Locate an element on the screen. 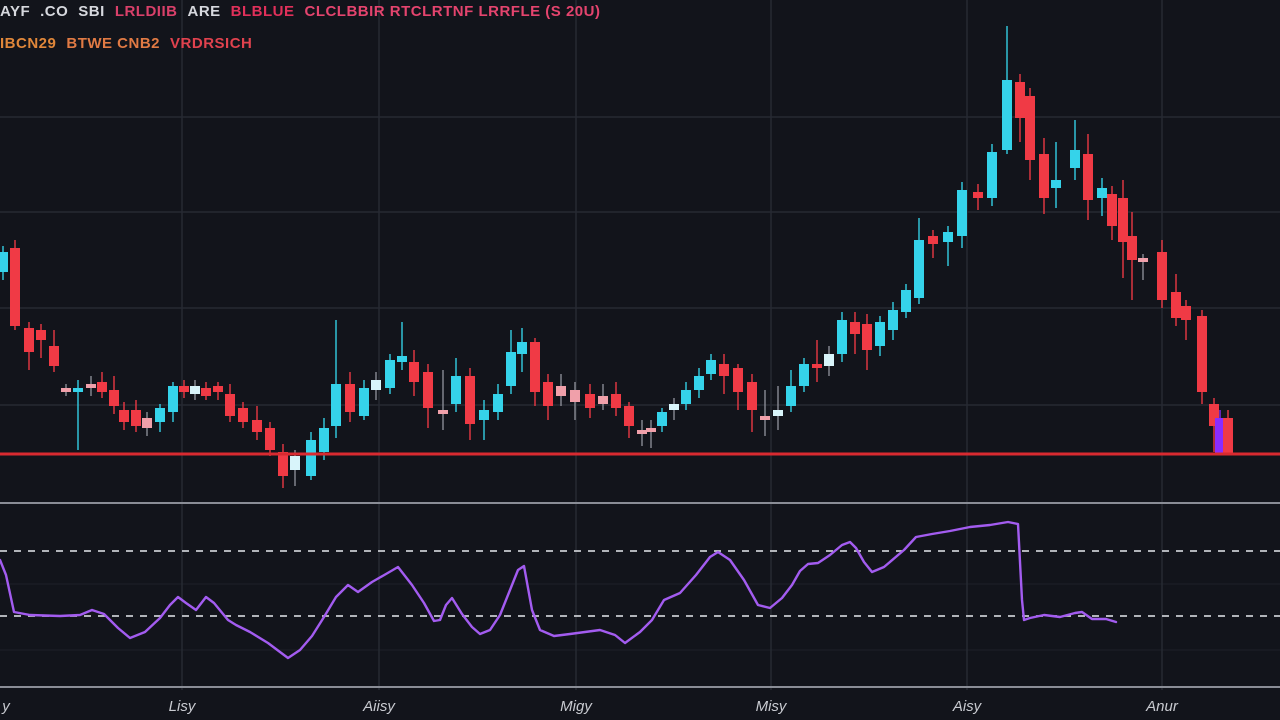 The image size is (1280, 720). indicator-legend-row-2: IBCN29 BTWE CNB2 VRDRSICH is located at coordinates (131, 43).